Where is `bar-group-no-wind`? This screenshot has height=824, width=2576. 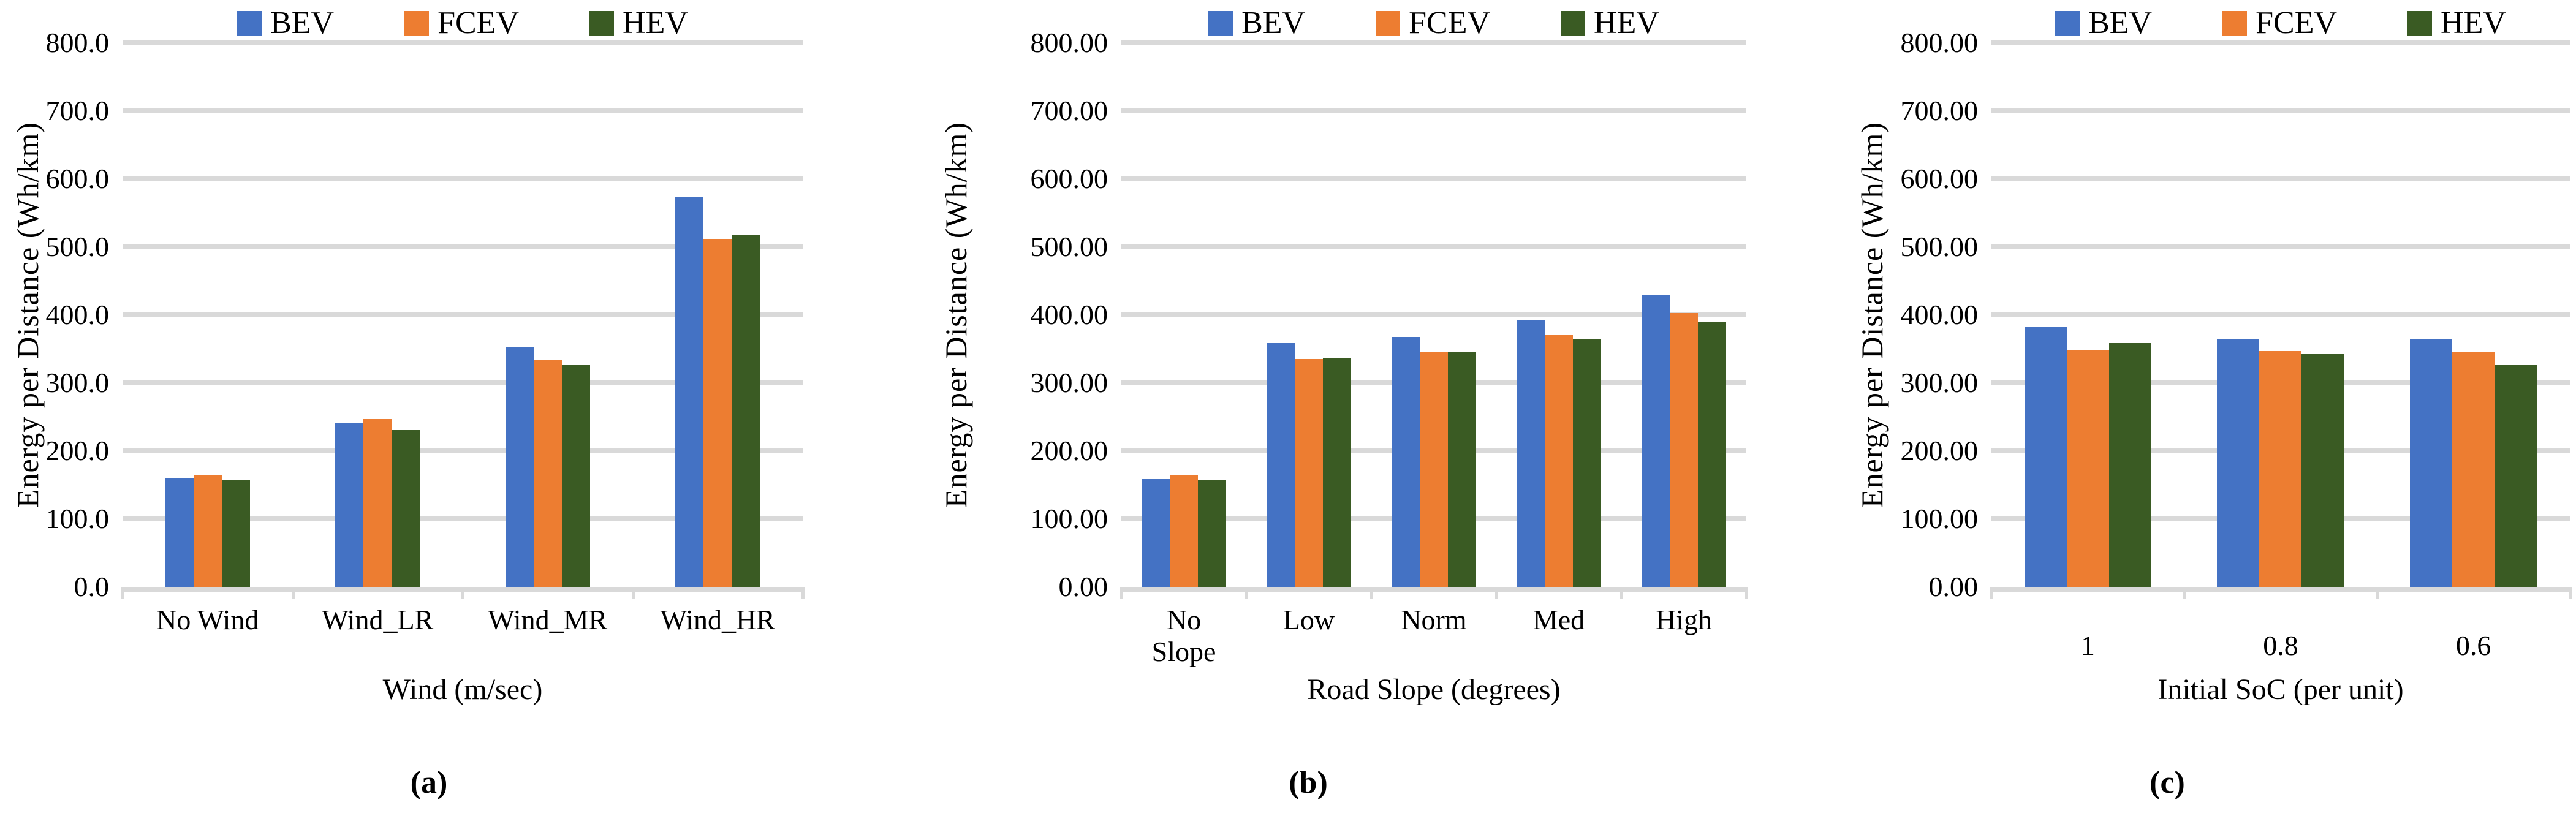 bar-group-no-wind is located at coordinates (208, 315).